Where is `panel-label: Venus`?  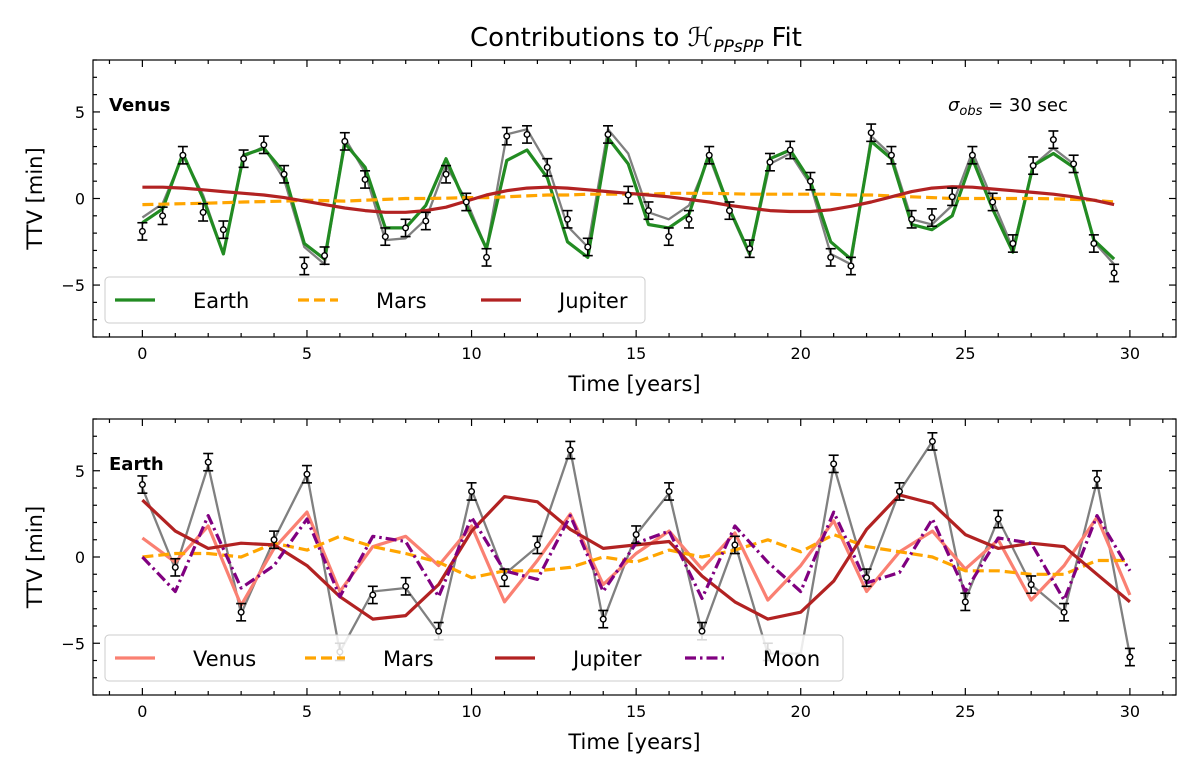
panel-label: Venus is located at coordinates (140, 105).